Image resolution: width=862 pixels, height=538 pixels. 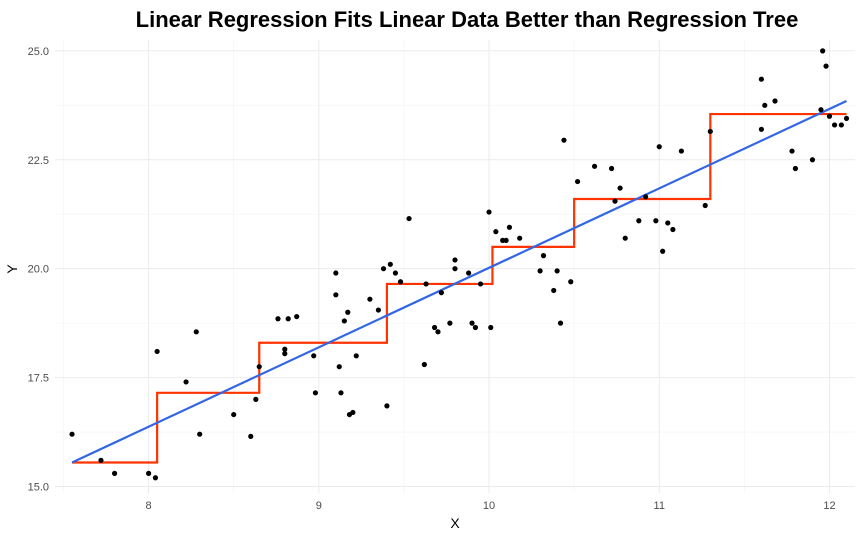 I want to click on x-tick-labels: 8 9 10 11 12, so click(x=491, y=506).